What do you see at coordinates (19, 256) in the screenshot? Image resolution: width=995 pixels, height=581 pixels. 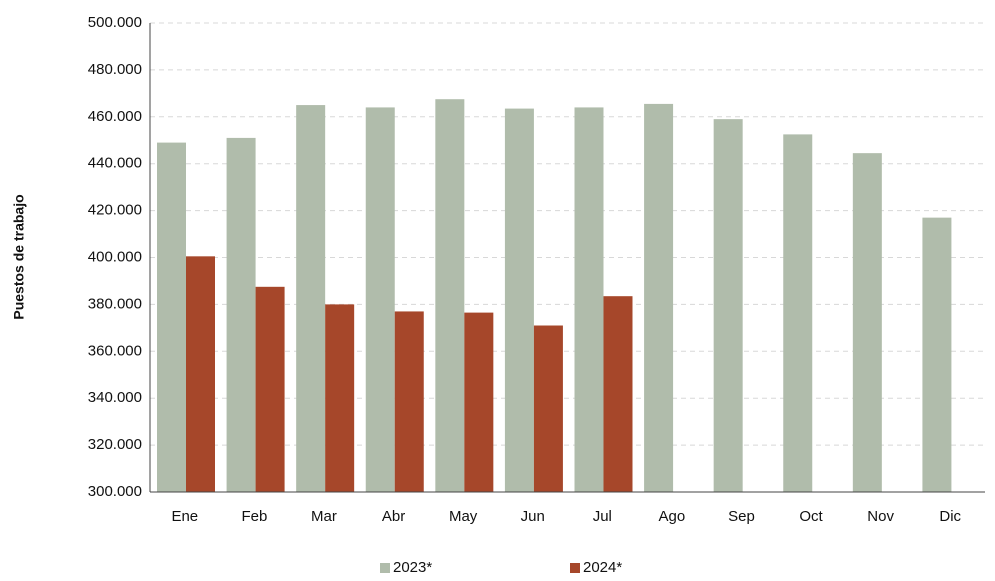 I see `y-axis-label: Puestos de trabajo` at bounding box center [19, 256].